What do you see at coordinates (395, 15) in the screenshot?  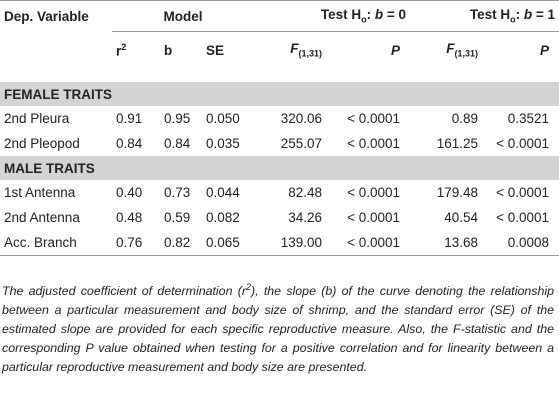 I see `header-text: = 0` at bounding box center [395, 15].